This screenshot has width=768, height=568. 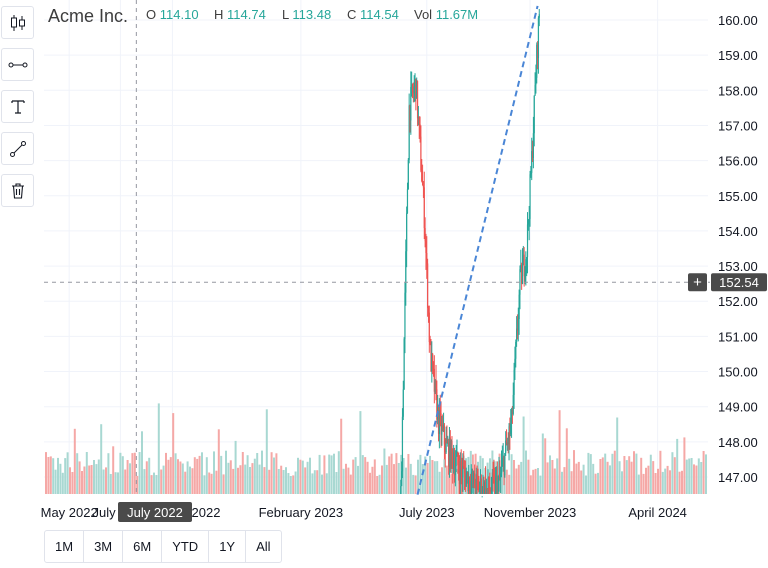 I want to click on range-all-button: All, so click(x=263, y=546).